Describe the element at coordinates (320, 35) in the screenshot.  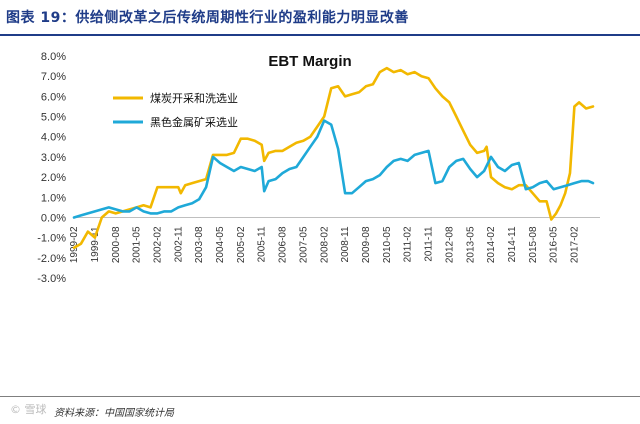
I see `title-underline` at that location.